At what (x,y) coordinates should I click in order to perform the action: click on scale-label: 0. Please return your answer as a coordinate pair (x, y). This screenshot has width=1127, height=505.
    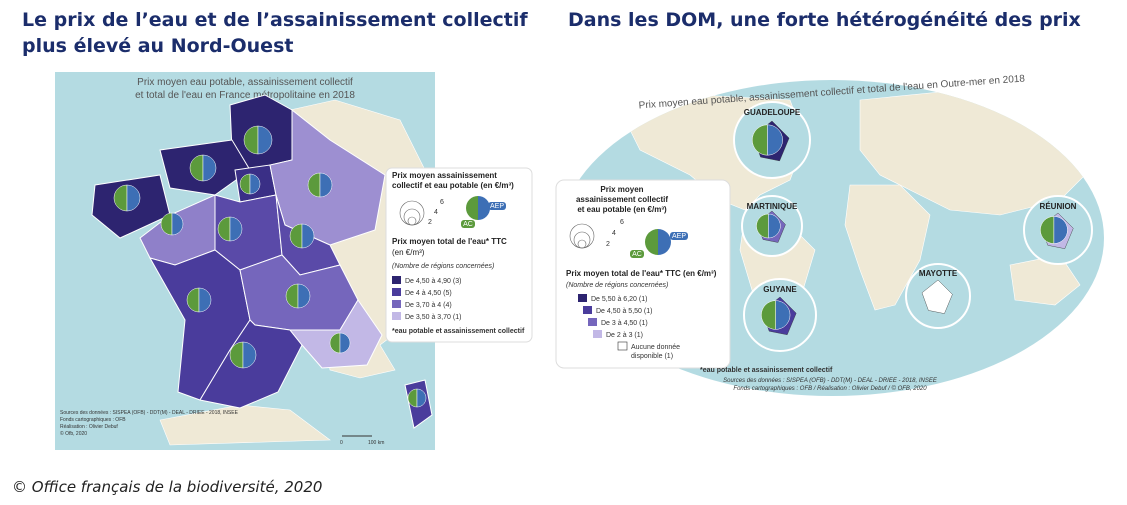
    Looking at the image, I should click on (341, 443).